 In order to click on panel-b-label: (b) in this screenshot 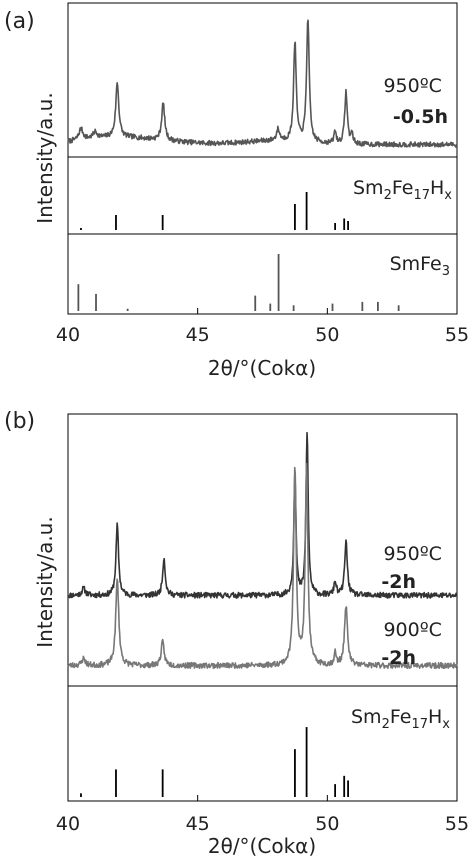, I will do `click(19, 421)`.